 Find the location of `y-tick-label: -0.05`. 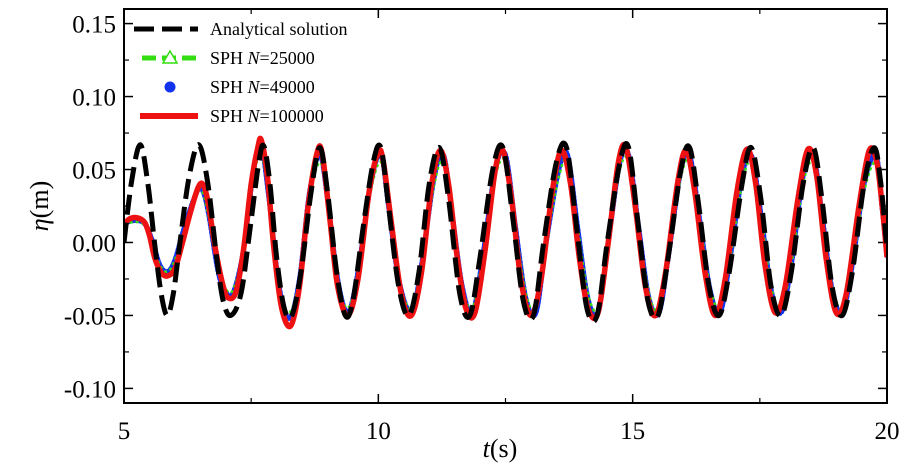

y-tick-label: -0.05 is located at coordinates (90, 316).